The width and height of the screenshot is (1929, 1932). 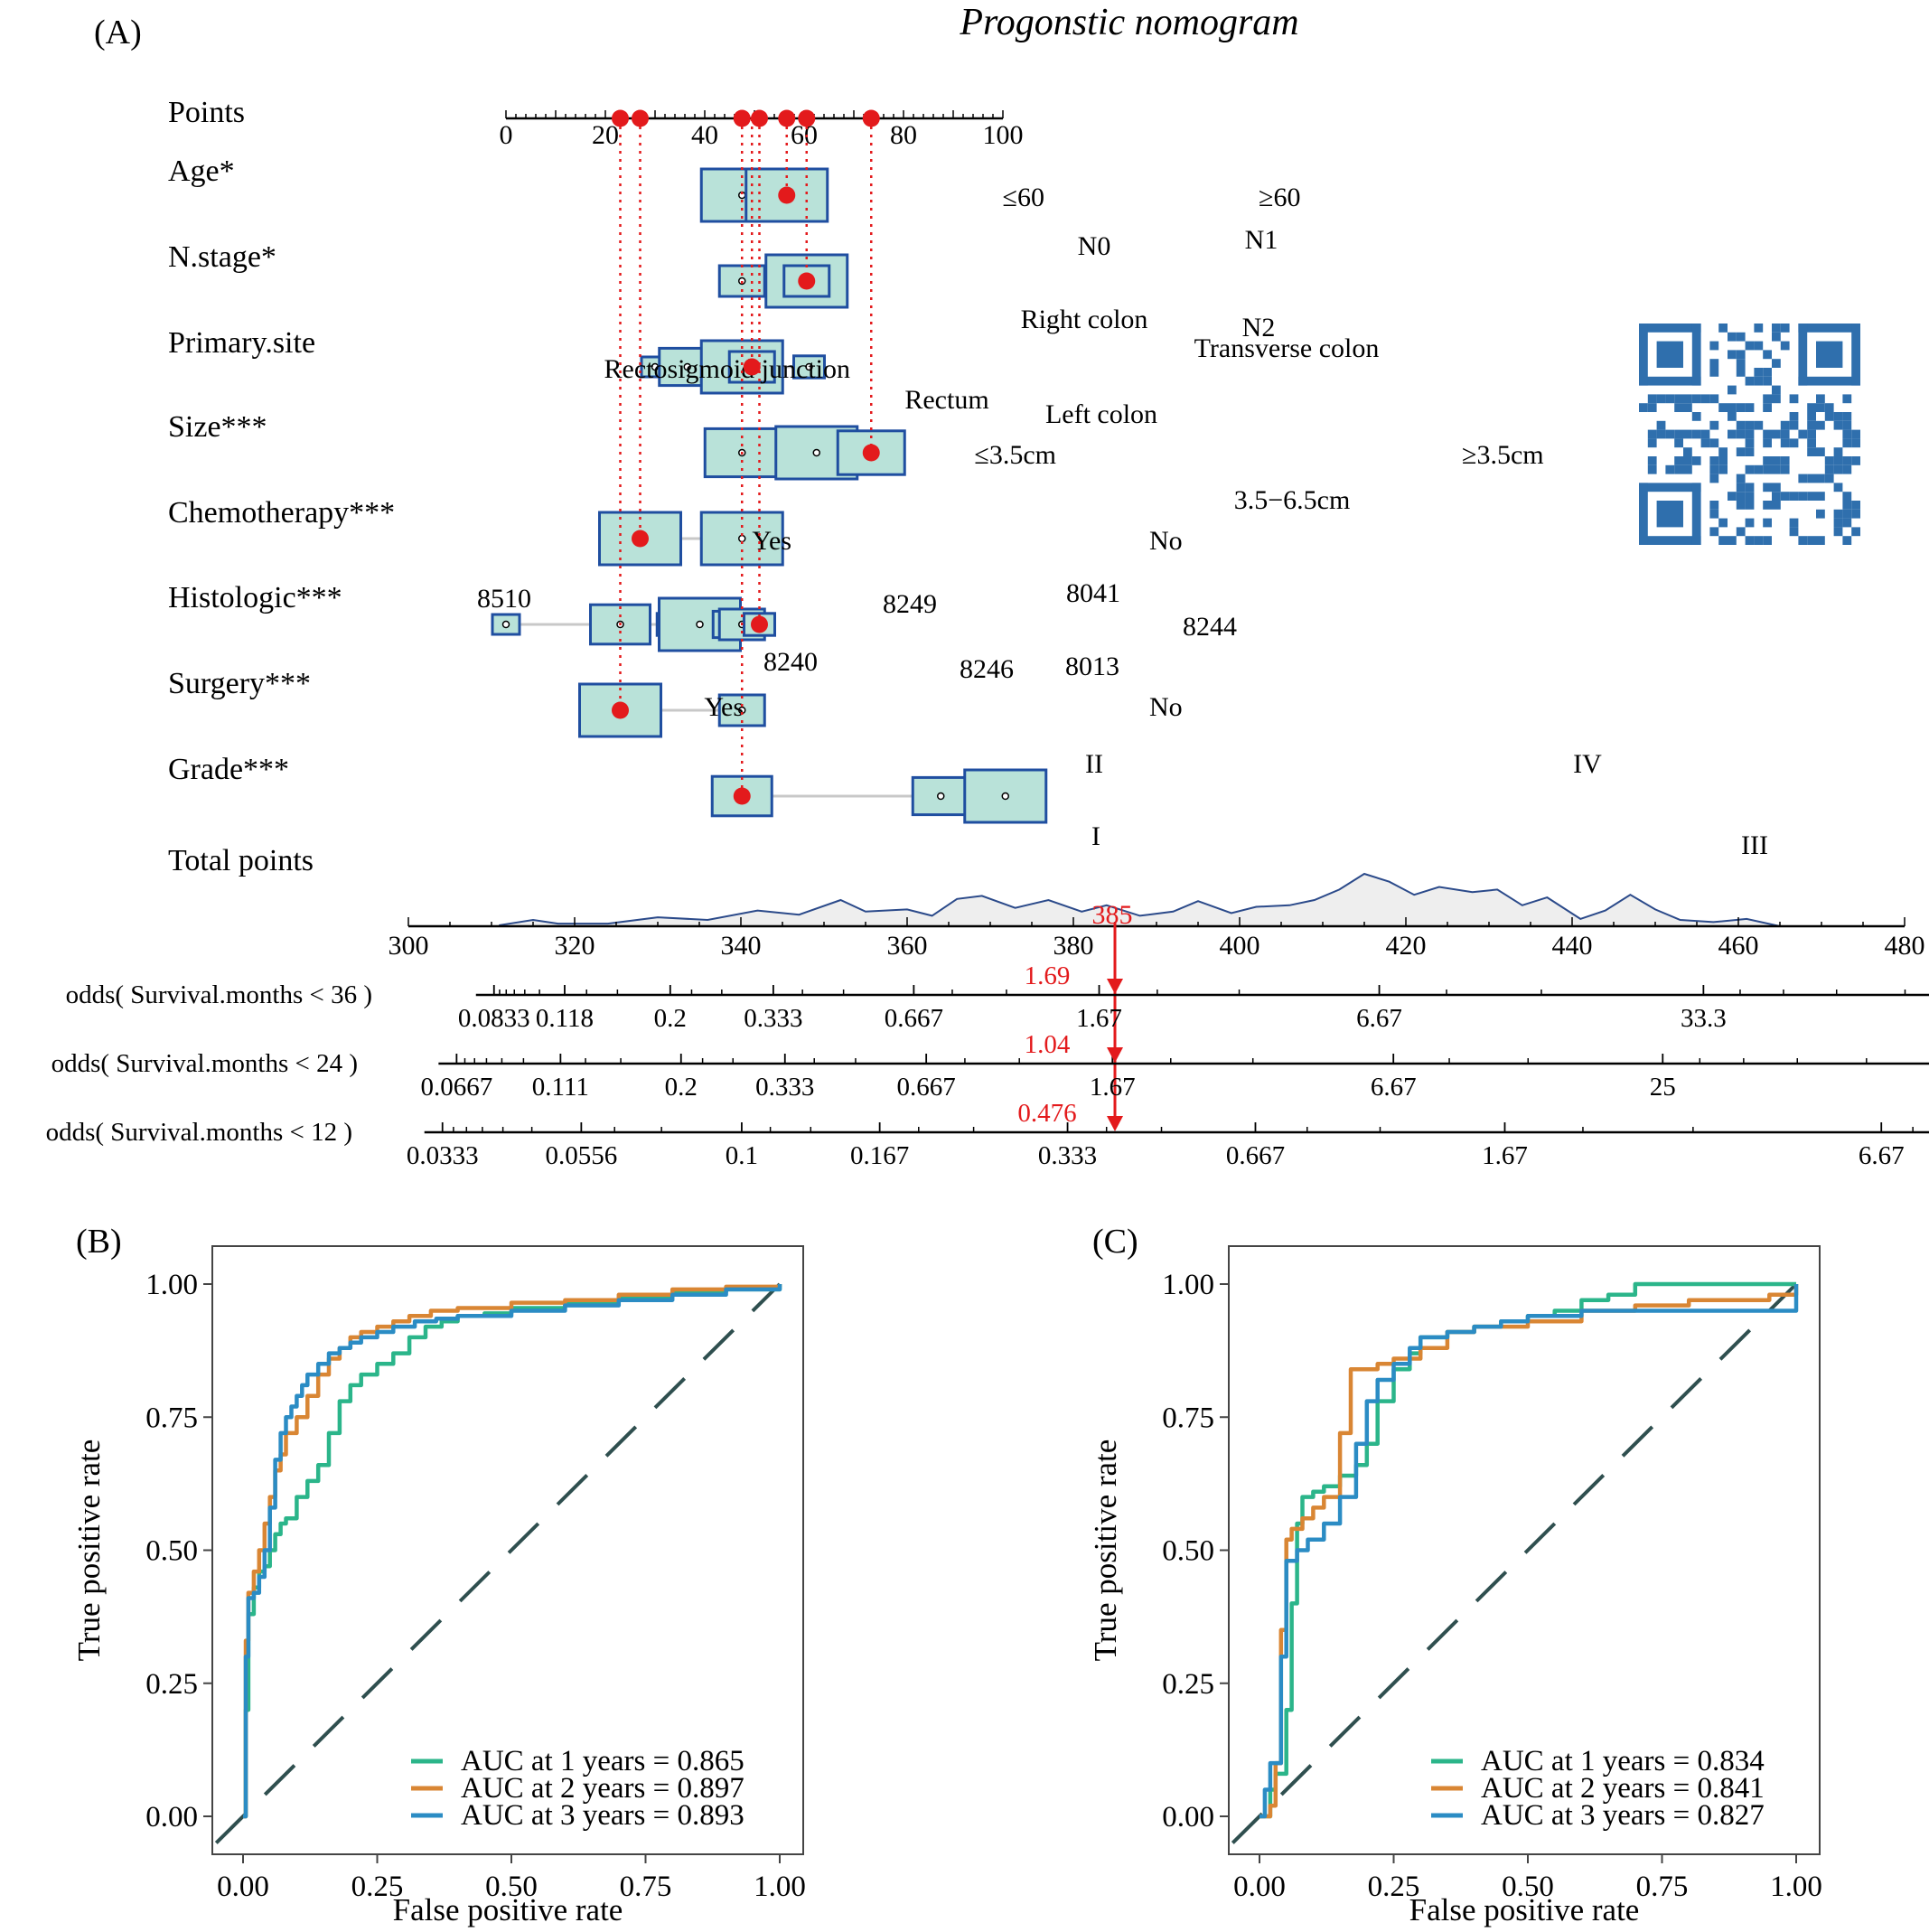 I want to click on points-tick-label: 0, so click(x=506, y=135).